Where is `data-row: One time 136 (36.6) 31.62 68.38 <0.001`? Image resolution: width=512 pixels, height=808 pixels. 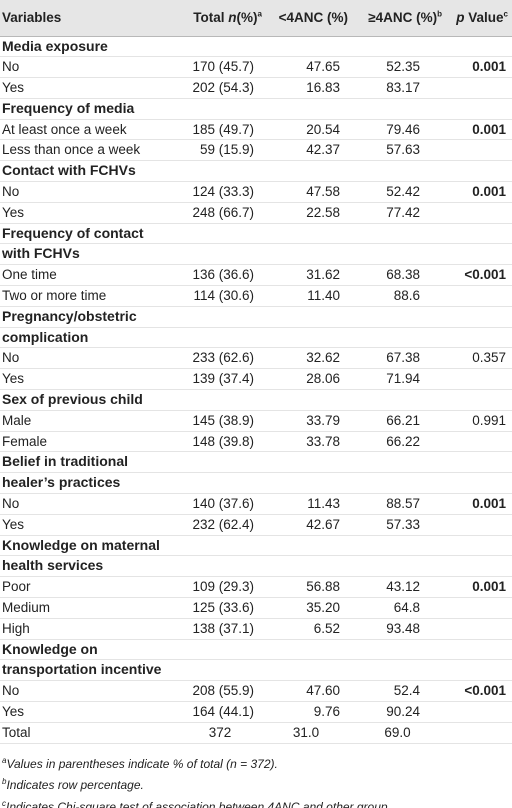 data-row: One time 136 (36.6) 31.62 68.38 <0.001 is located at coordinates (256, 275).